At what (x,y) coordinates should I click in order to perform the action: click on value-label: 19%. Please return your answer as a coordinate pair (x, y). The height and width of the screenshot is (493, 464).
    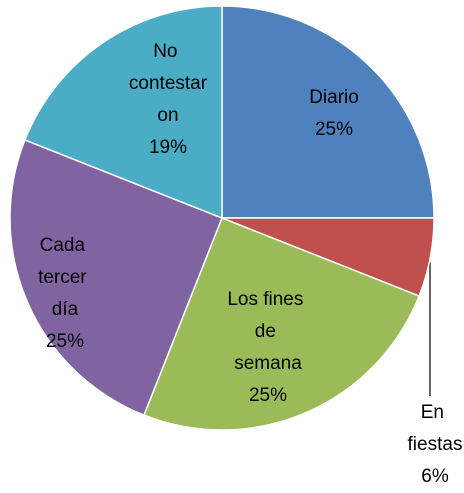
    Looking at the image, I should click on (168, 147).